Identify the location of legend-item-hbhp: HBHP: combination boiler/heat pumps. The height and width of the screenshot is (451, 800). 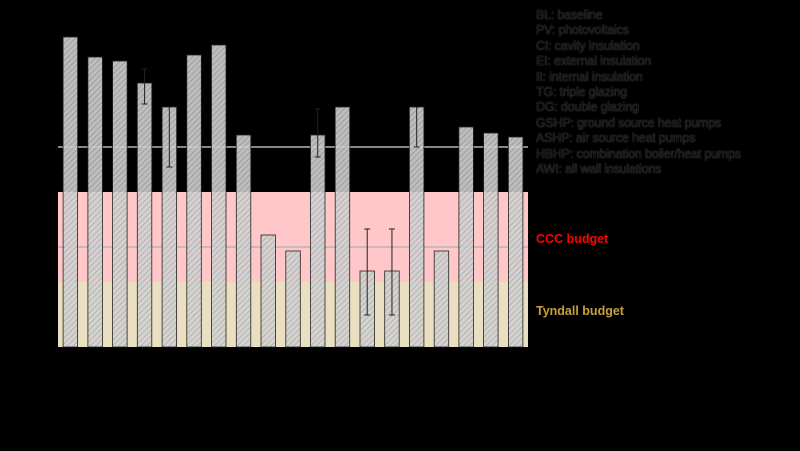
(638, 153).